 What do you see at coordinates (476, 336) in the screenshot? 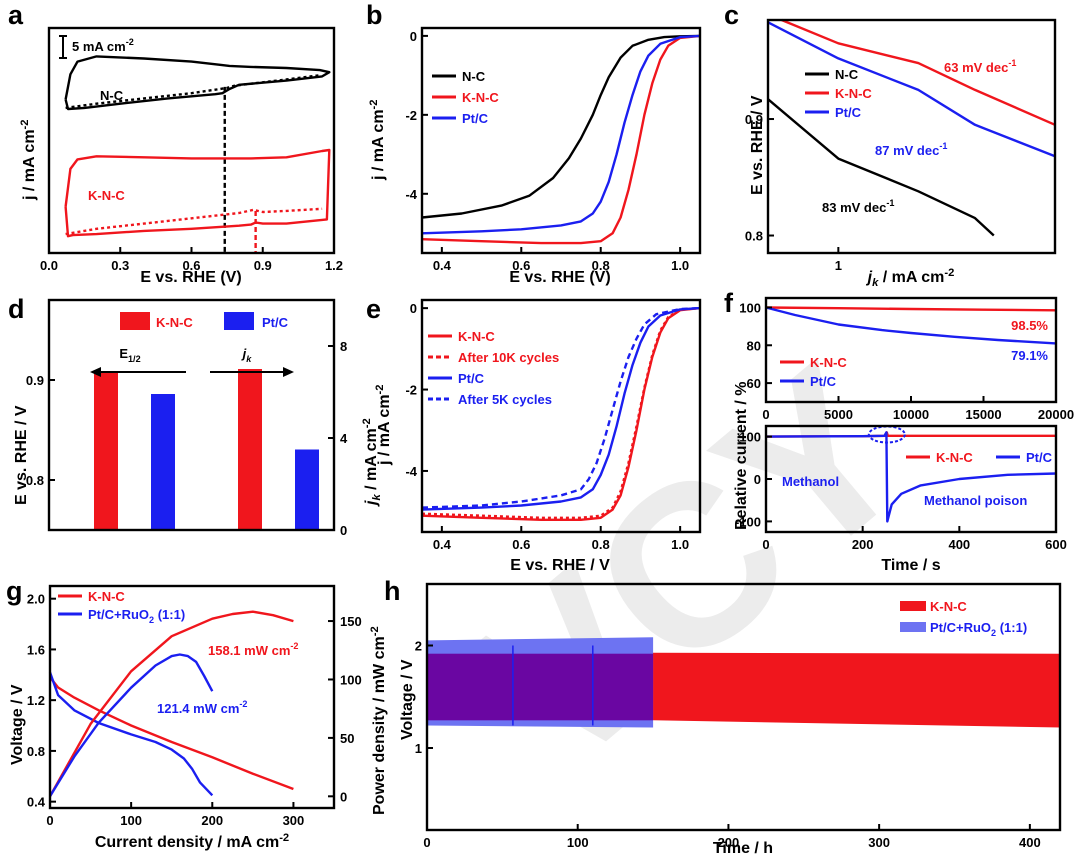
I see `panel-e-legend-0-label: K-N-C` at bounding box center [476, 336].